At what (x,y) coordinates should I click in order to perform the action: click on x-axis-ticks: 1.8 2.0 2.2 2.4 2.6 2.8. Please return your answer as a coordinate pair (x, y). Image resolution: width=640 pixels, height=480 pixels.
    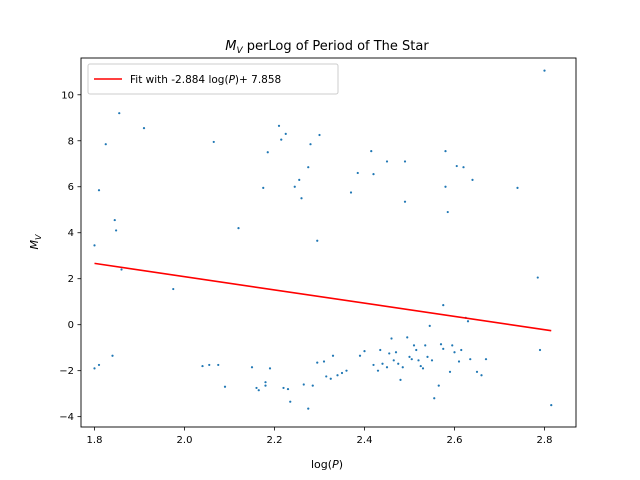
    Looking at the image, I should click on (319, 436).